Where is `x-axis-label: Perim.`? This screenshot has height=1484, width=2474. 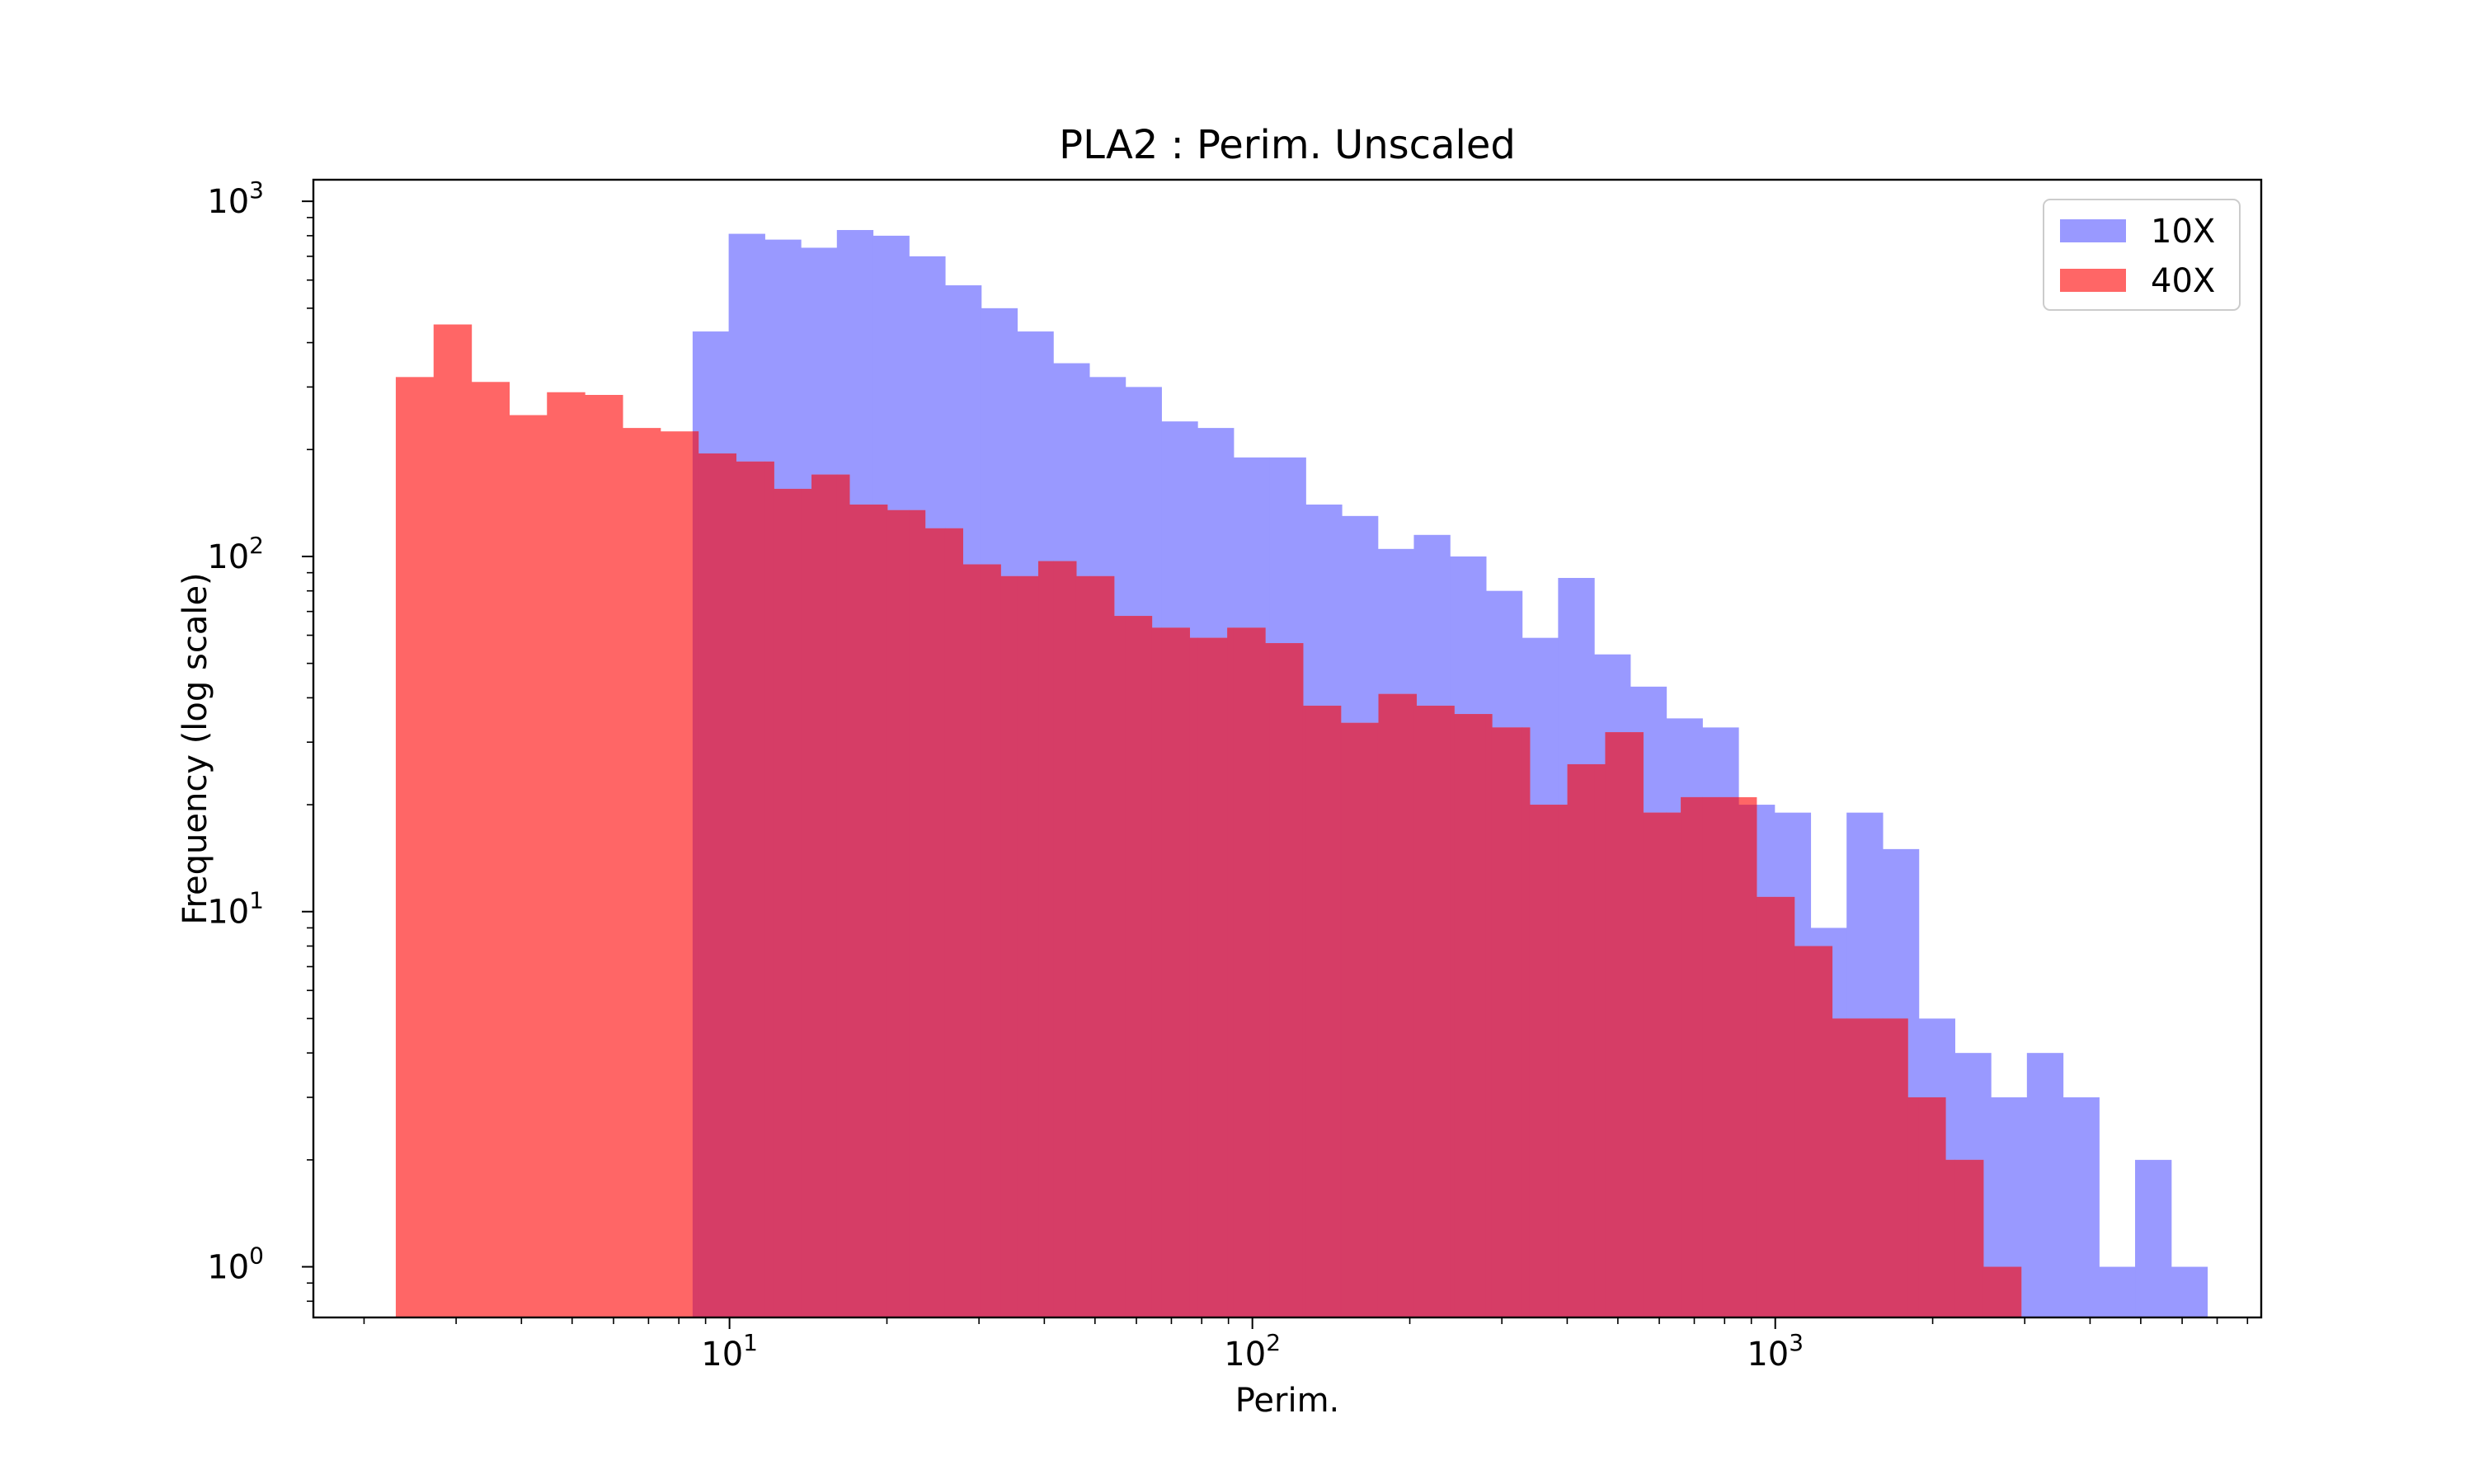
x-axis-label: Perim. is located at coordinates (1287, 1401).